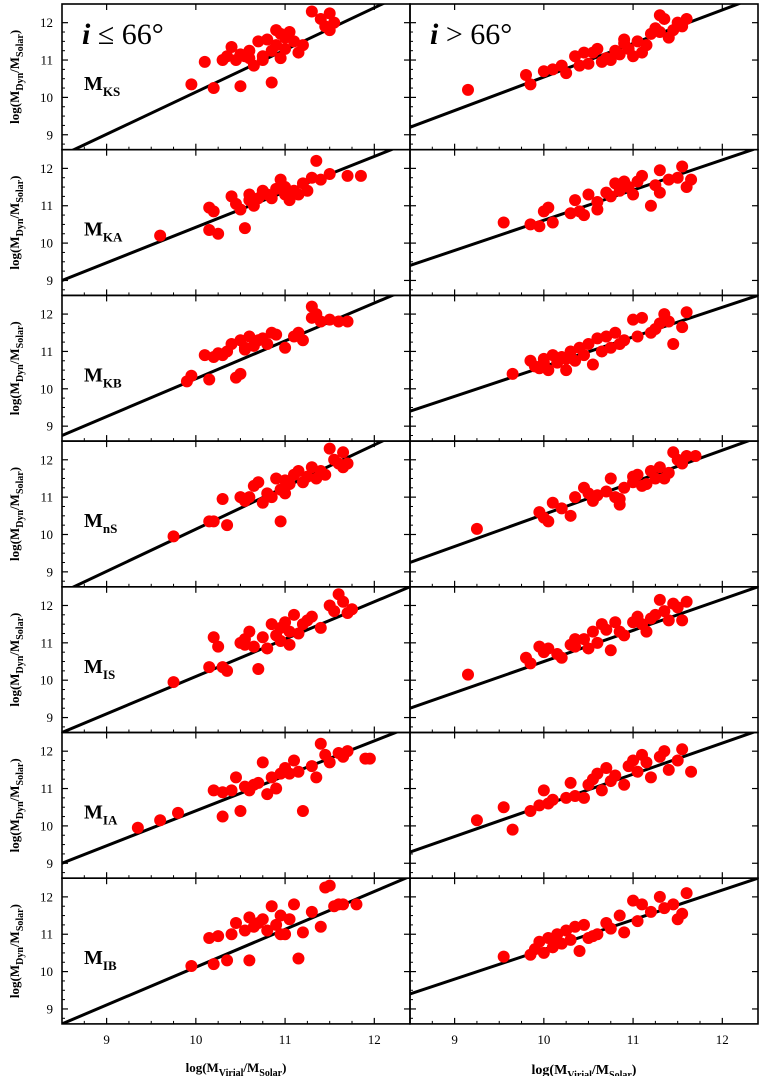 The width and height of the screenshot is (763, 1076). I want to click on row-label-sub: nS, so click(110, 528).